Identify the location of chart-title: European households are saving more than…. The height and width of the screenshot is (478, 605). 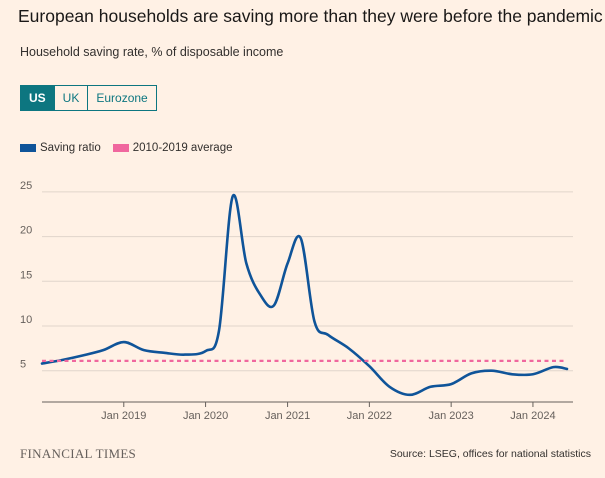
(310, 16).